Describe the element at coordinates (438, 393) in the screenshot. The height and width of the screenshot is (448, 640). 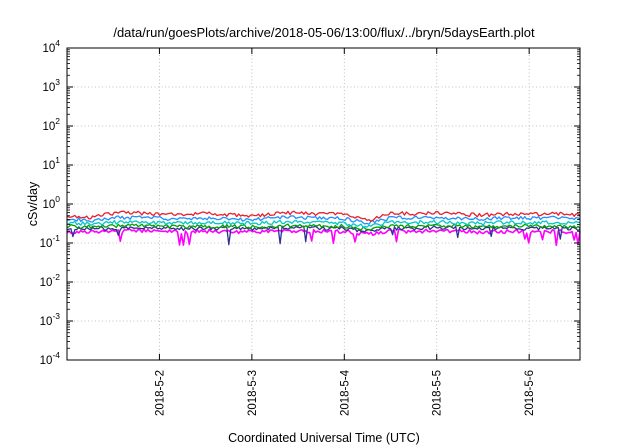
I see `x-tick-label: 2018-5-5` at that location.